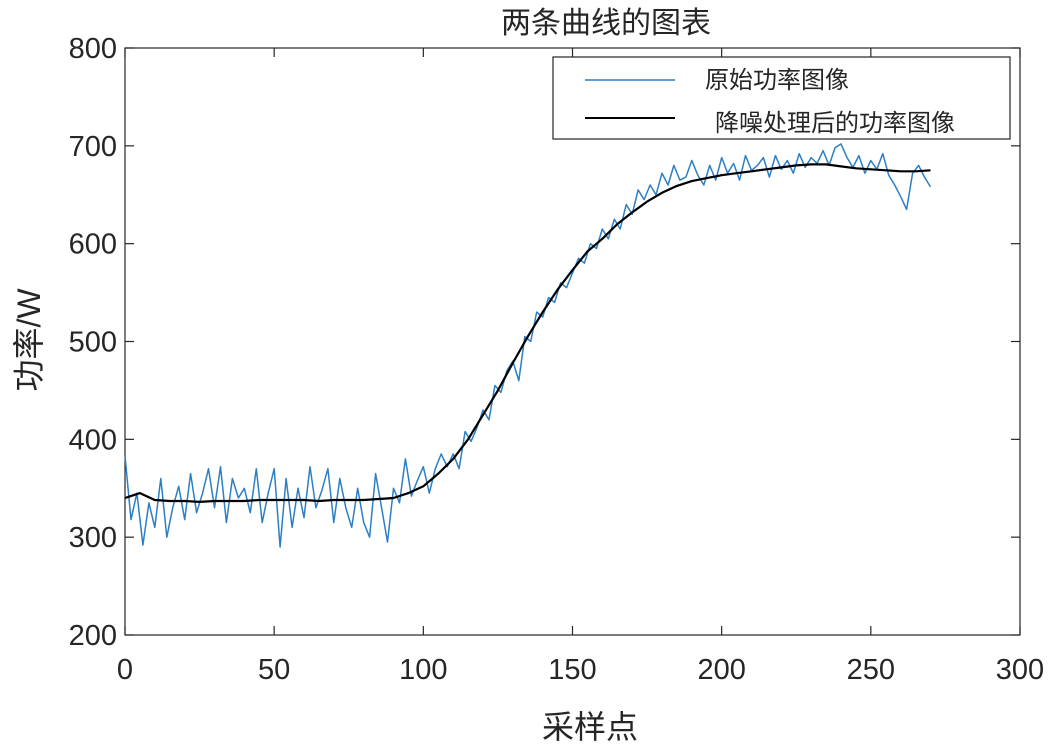  I want to click on chart-title: 两条曲线的图表, so click(606, 23).